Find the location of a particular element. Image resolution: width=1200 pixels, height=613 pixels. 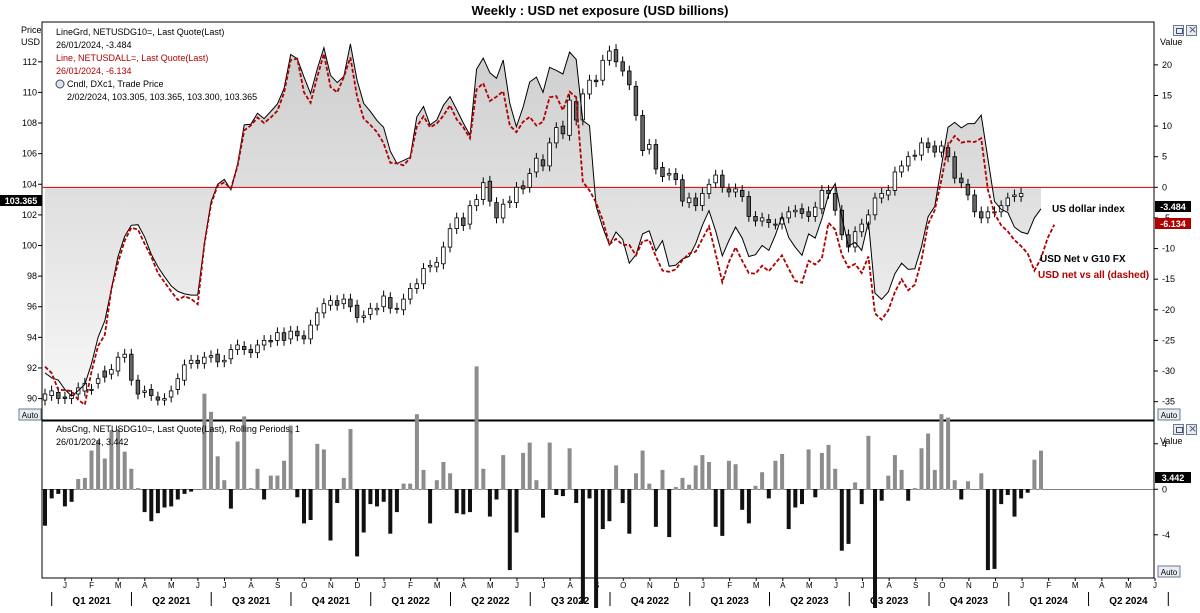

auto-button-left-frame is located at coordinates (30, 414).